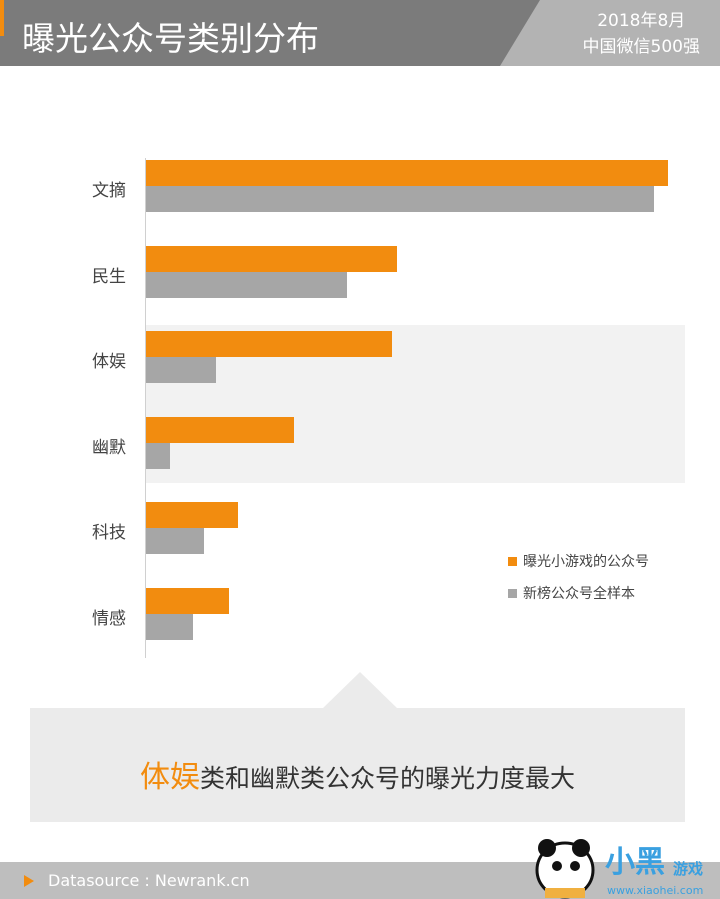  What do you see at coordinates (145, 408) in the screenshot?
I see `y-axis` at bounding box center [145, 408].